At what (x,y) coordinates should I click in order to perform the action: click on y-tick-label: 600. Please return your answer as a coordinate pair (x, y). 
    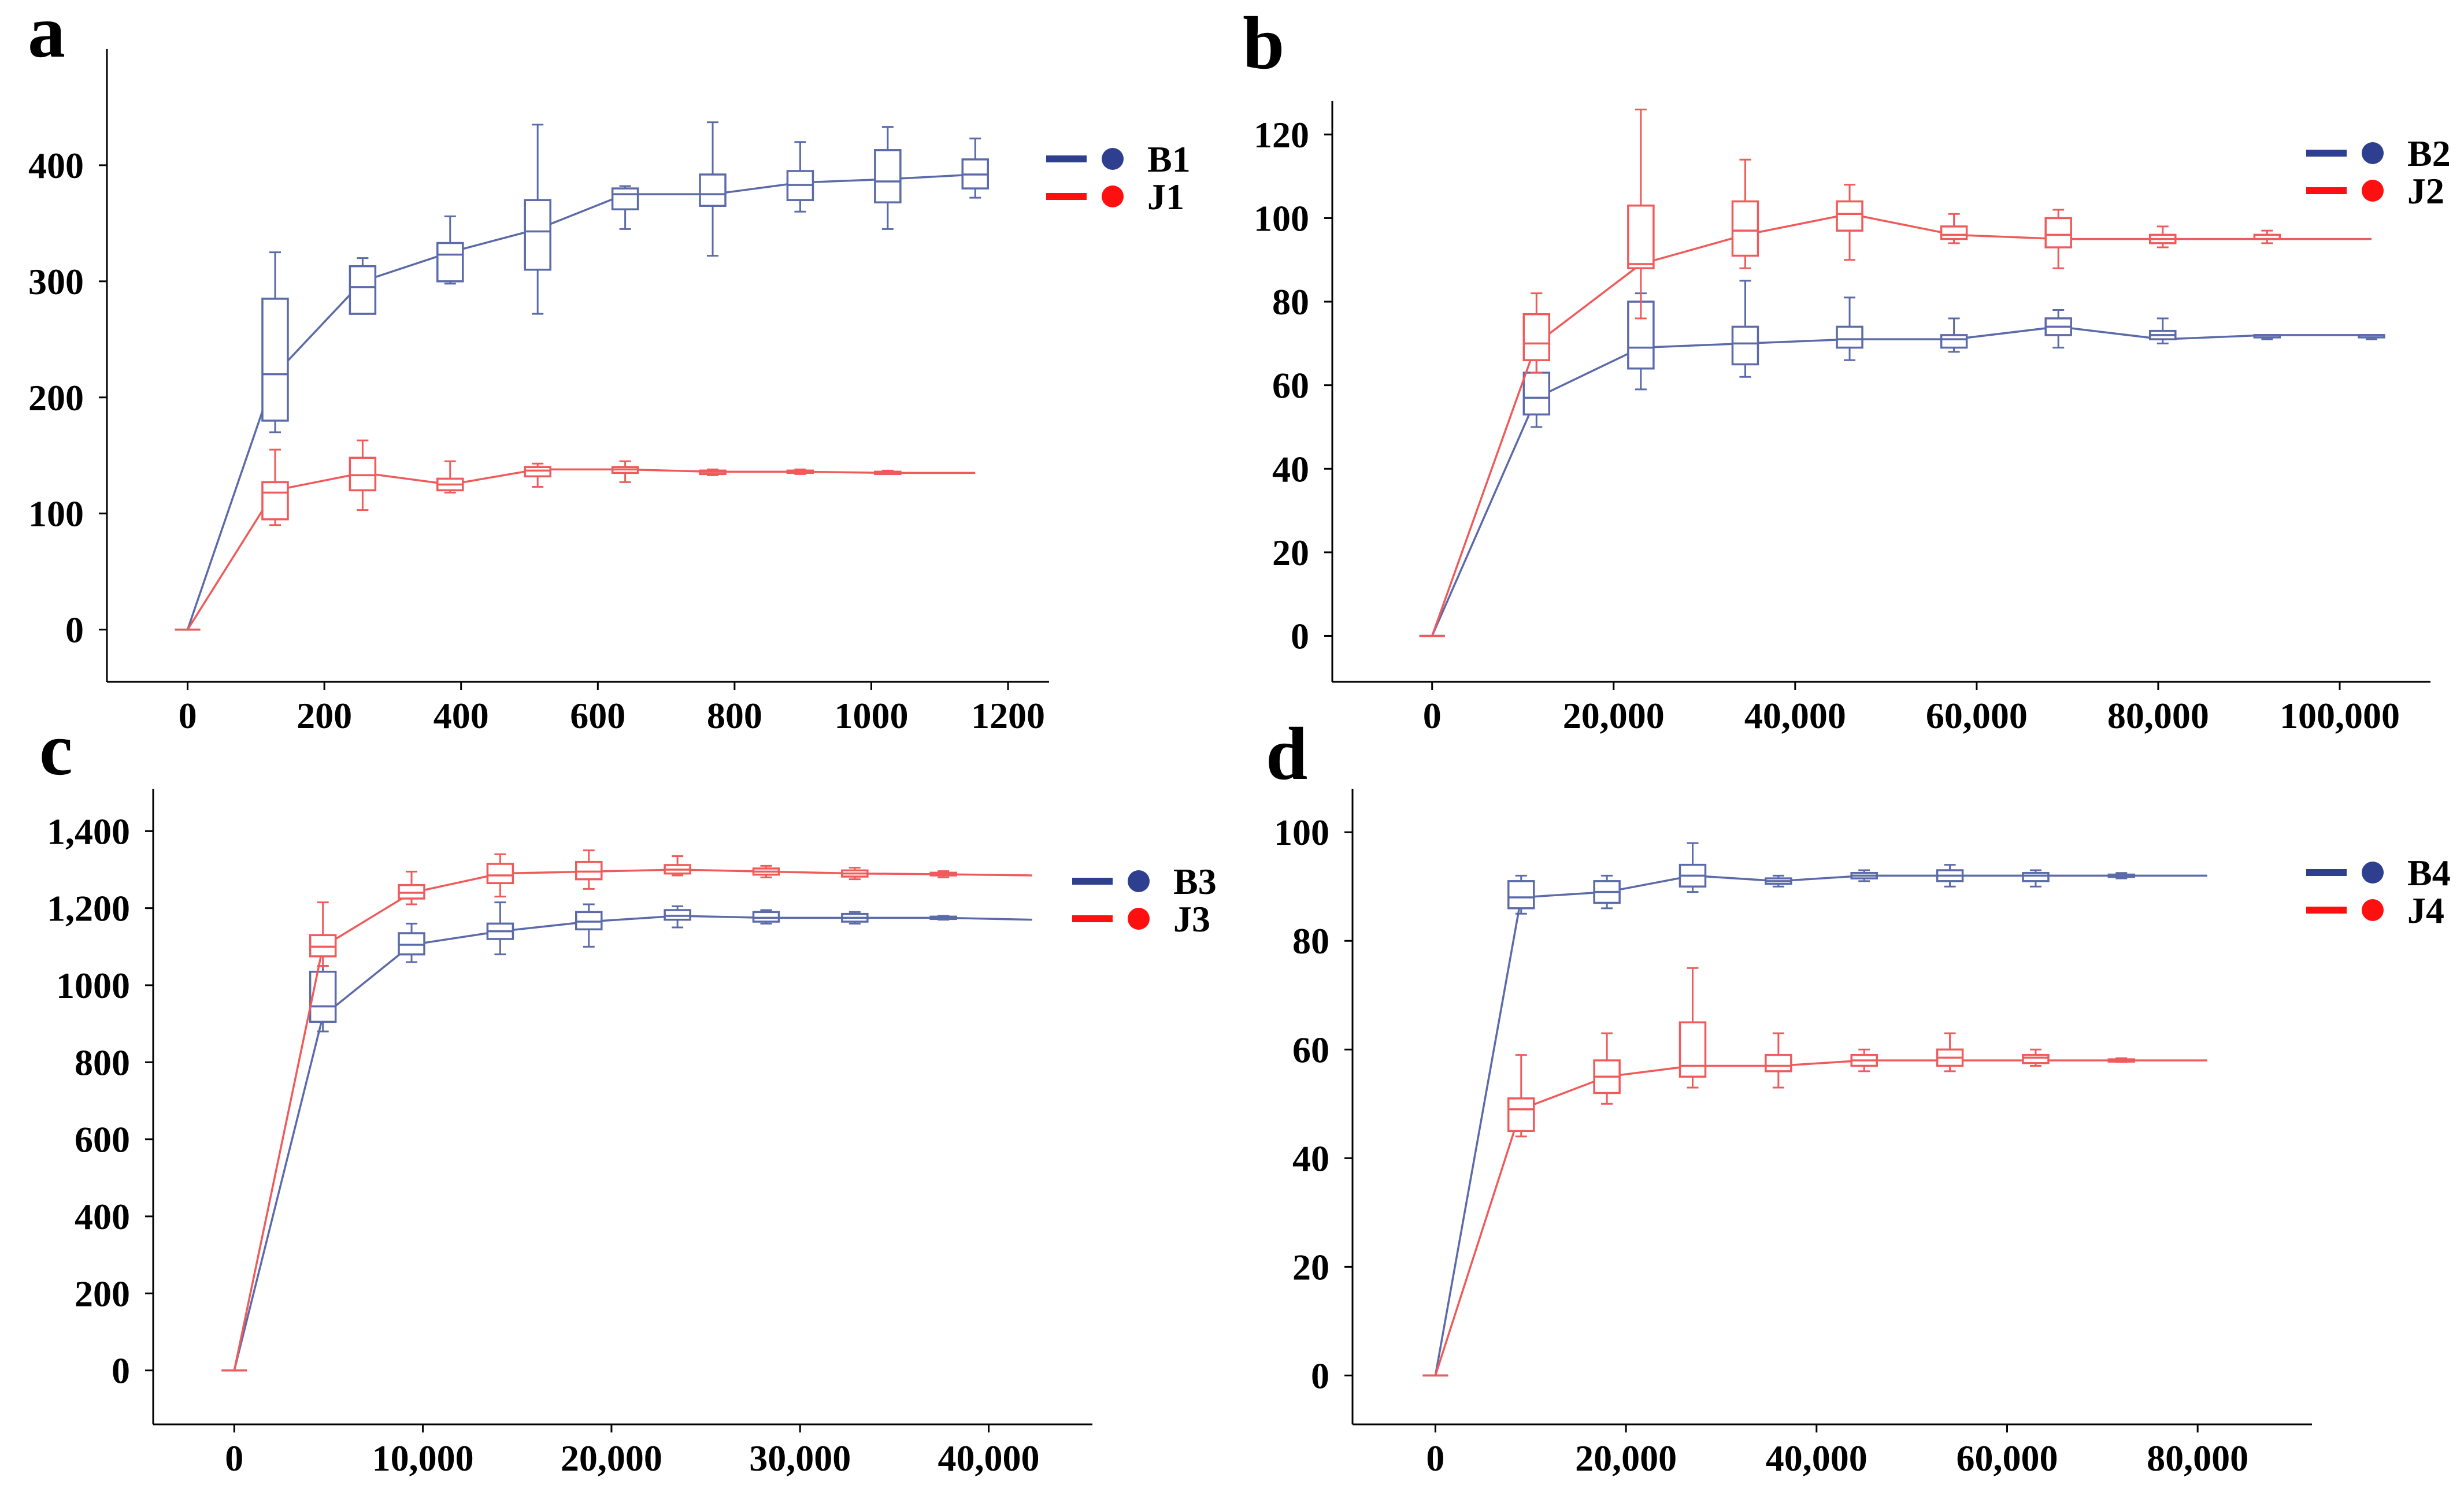
    Looking at the image, I should click on (102, 1139).